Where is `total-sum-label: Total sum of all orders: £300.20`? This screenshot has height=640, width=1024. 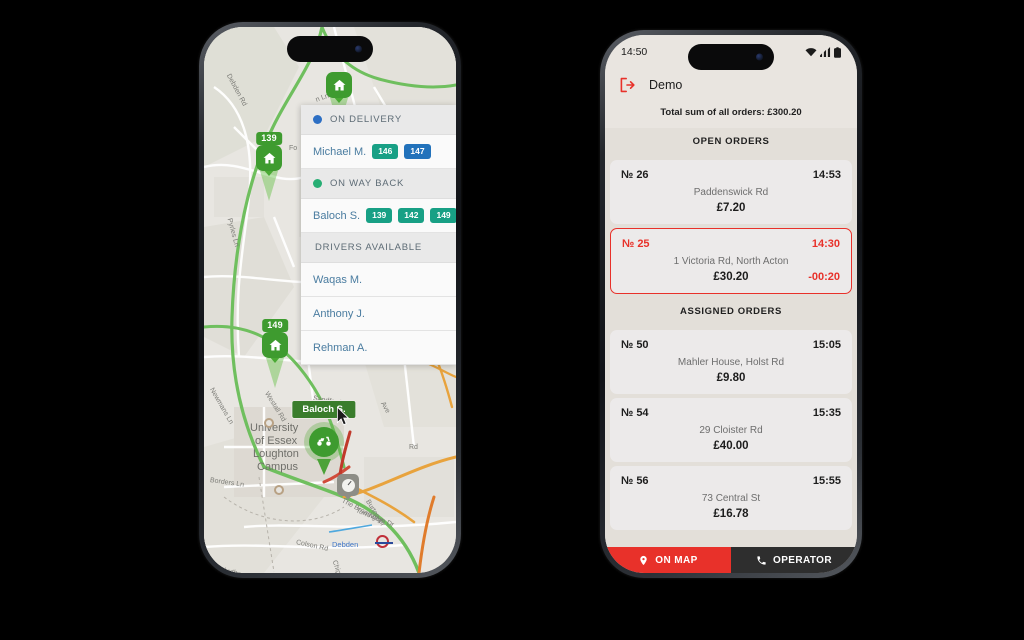 total-sum-label: Total sum of all orders: £300.20 is located at coordinates (731, 114).